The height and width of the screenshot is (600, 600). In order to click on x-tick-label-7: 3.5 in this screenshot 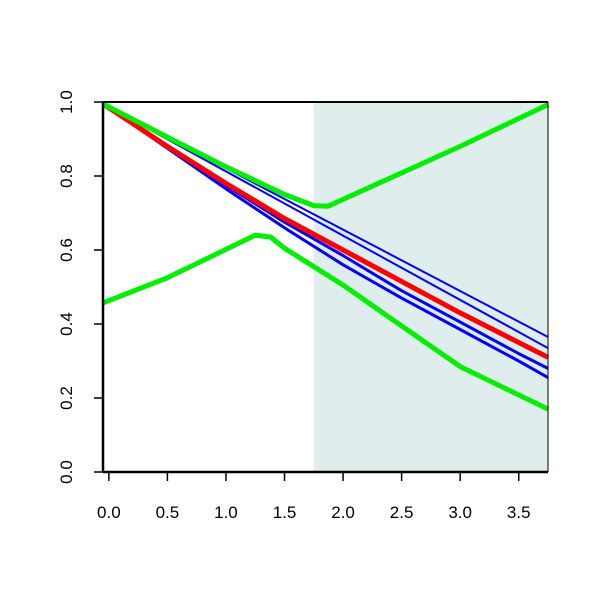, I will do `click(519, 512)`.